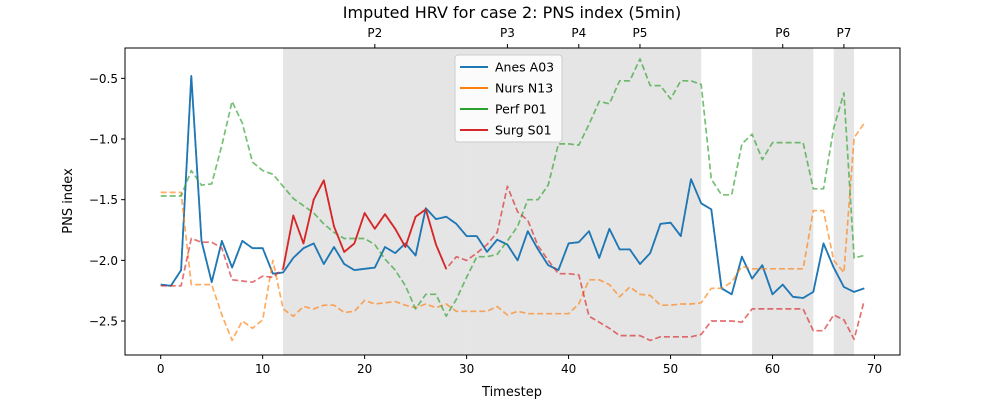 The height and width of the screenshot is (400, 1000). I want to click on x-tick-label: 10, so click(262, 369).